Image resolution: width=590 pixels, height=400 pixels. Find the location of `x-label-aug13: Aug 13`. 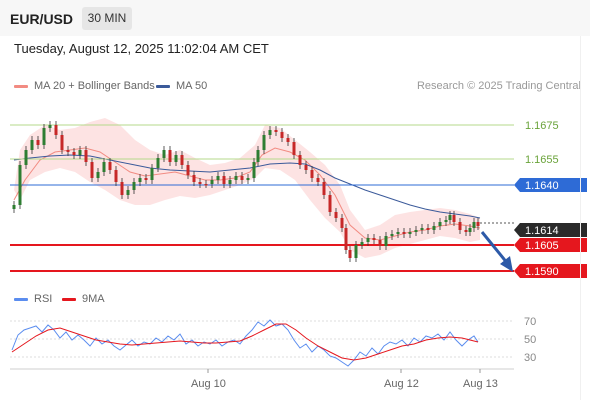

x-label-aug13: Aug 13 is located at coordinates (480, 384).